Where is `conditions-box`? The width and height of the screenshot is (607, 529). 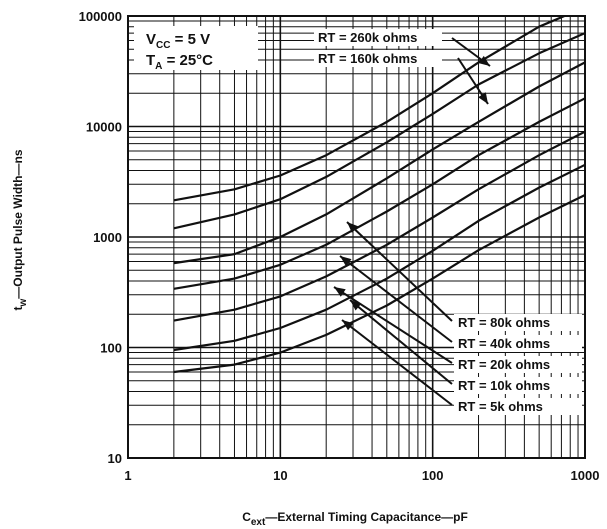
conditions-box is located at coordinates (196, 48).